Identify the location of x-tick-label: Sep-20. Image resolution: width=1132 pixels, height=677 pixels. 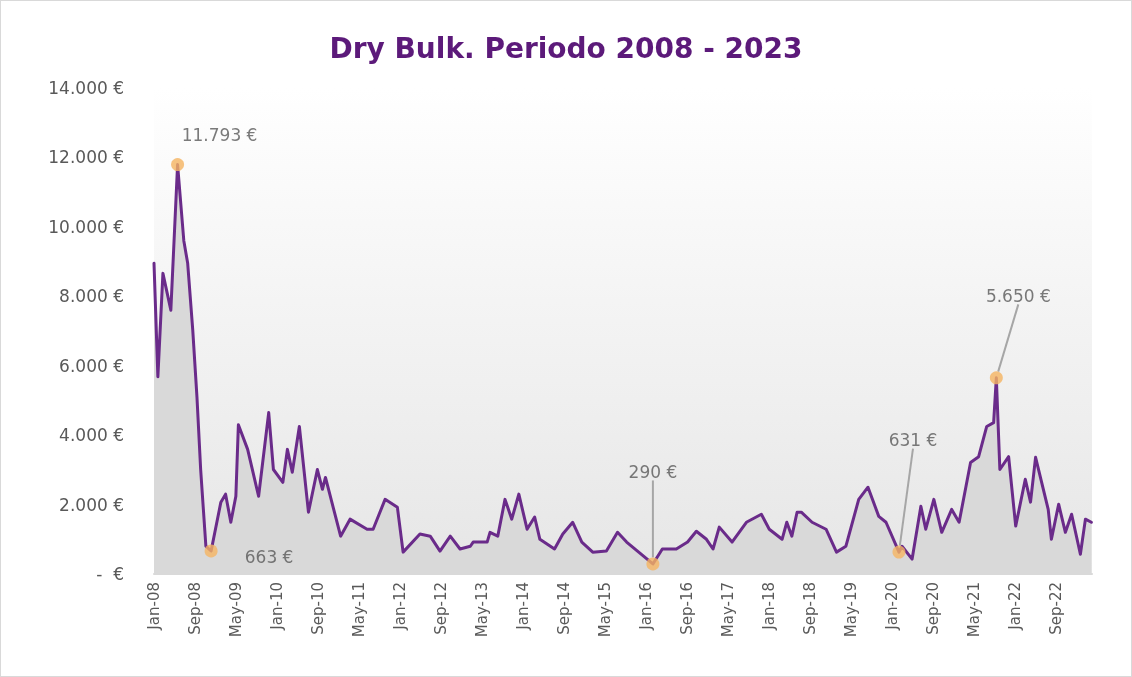
(933, 608).